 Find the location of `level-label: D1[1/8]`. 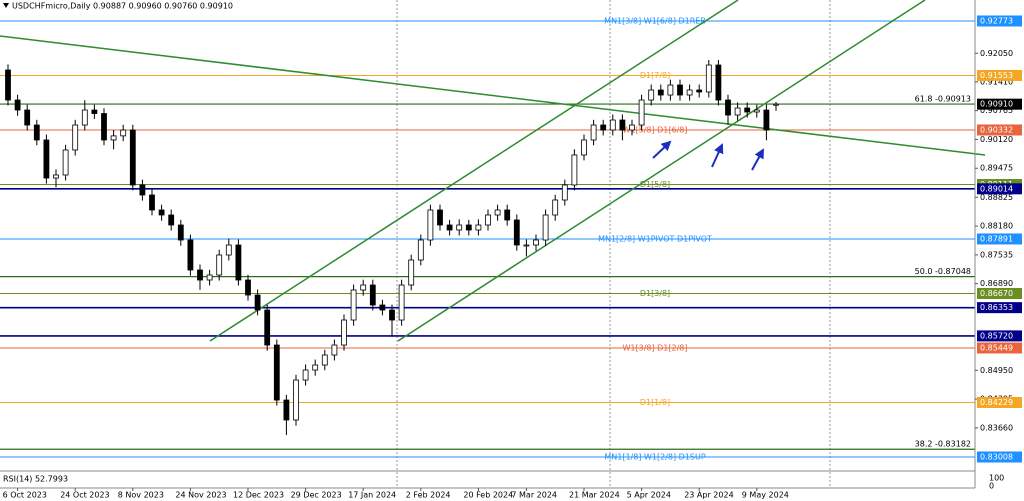

level-label: D1[1/8] is located at coordinates (655, 402).